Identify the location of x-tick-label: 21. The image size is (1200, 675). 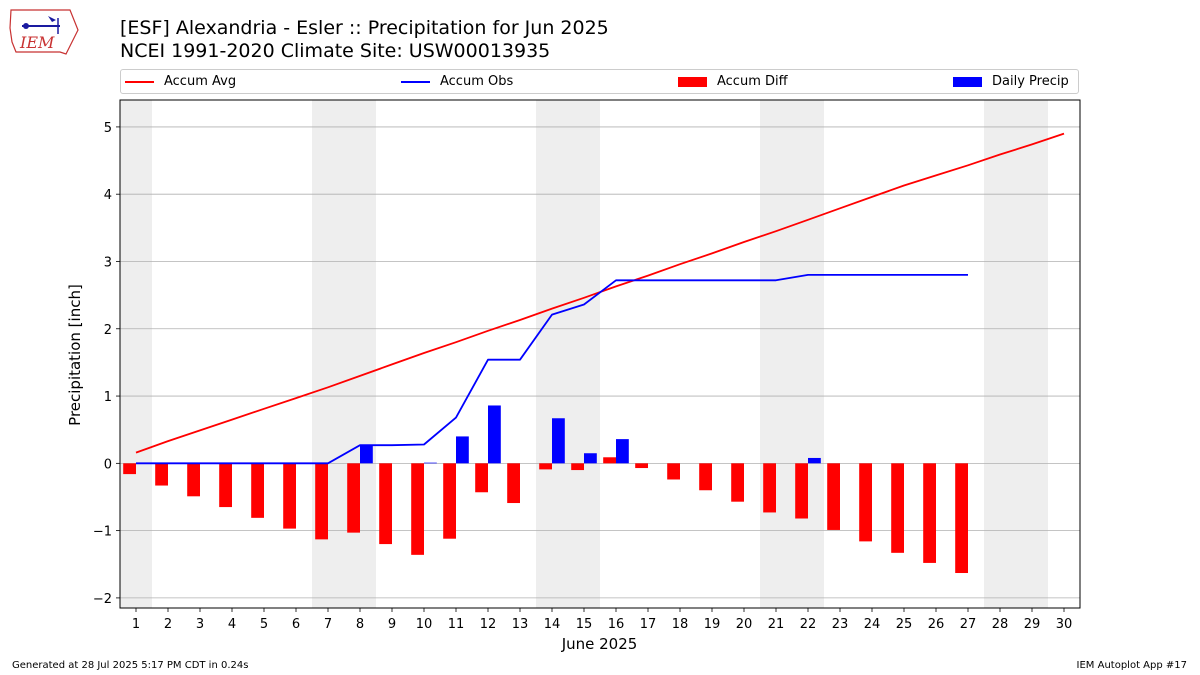
(776, 624).